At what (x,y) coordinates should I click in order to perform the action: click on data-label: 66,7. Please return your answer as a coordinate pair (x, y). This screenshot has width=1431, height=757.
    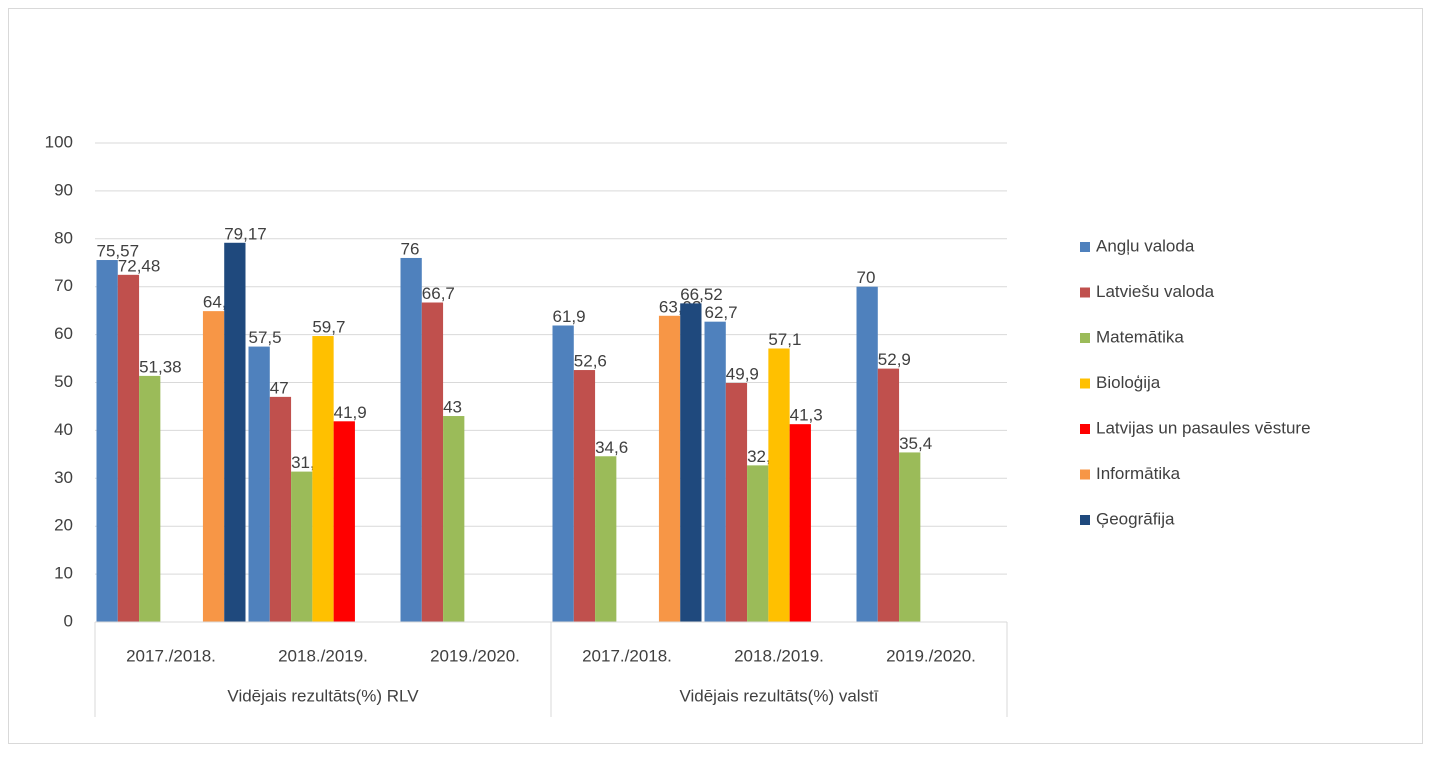
    Looking at the image, I should click on (438, 293).